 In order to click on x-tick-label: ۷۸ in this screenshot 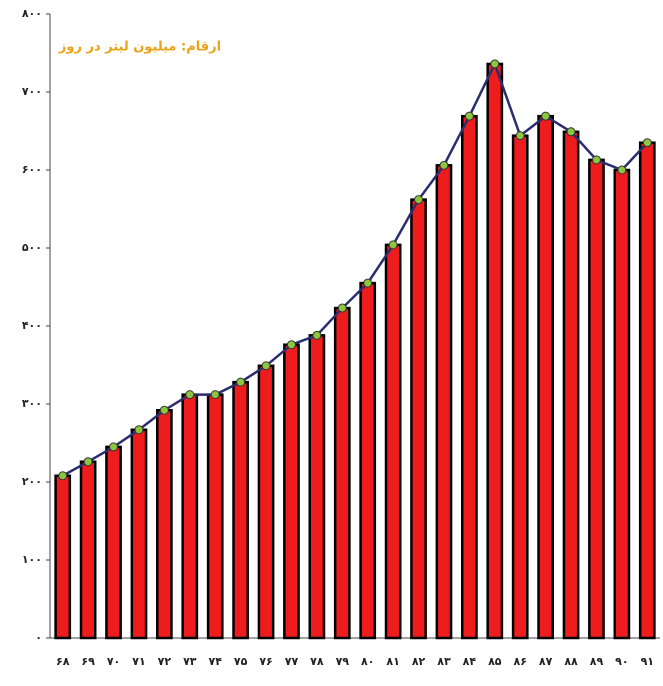, I will do `click(317, 661)`.